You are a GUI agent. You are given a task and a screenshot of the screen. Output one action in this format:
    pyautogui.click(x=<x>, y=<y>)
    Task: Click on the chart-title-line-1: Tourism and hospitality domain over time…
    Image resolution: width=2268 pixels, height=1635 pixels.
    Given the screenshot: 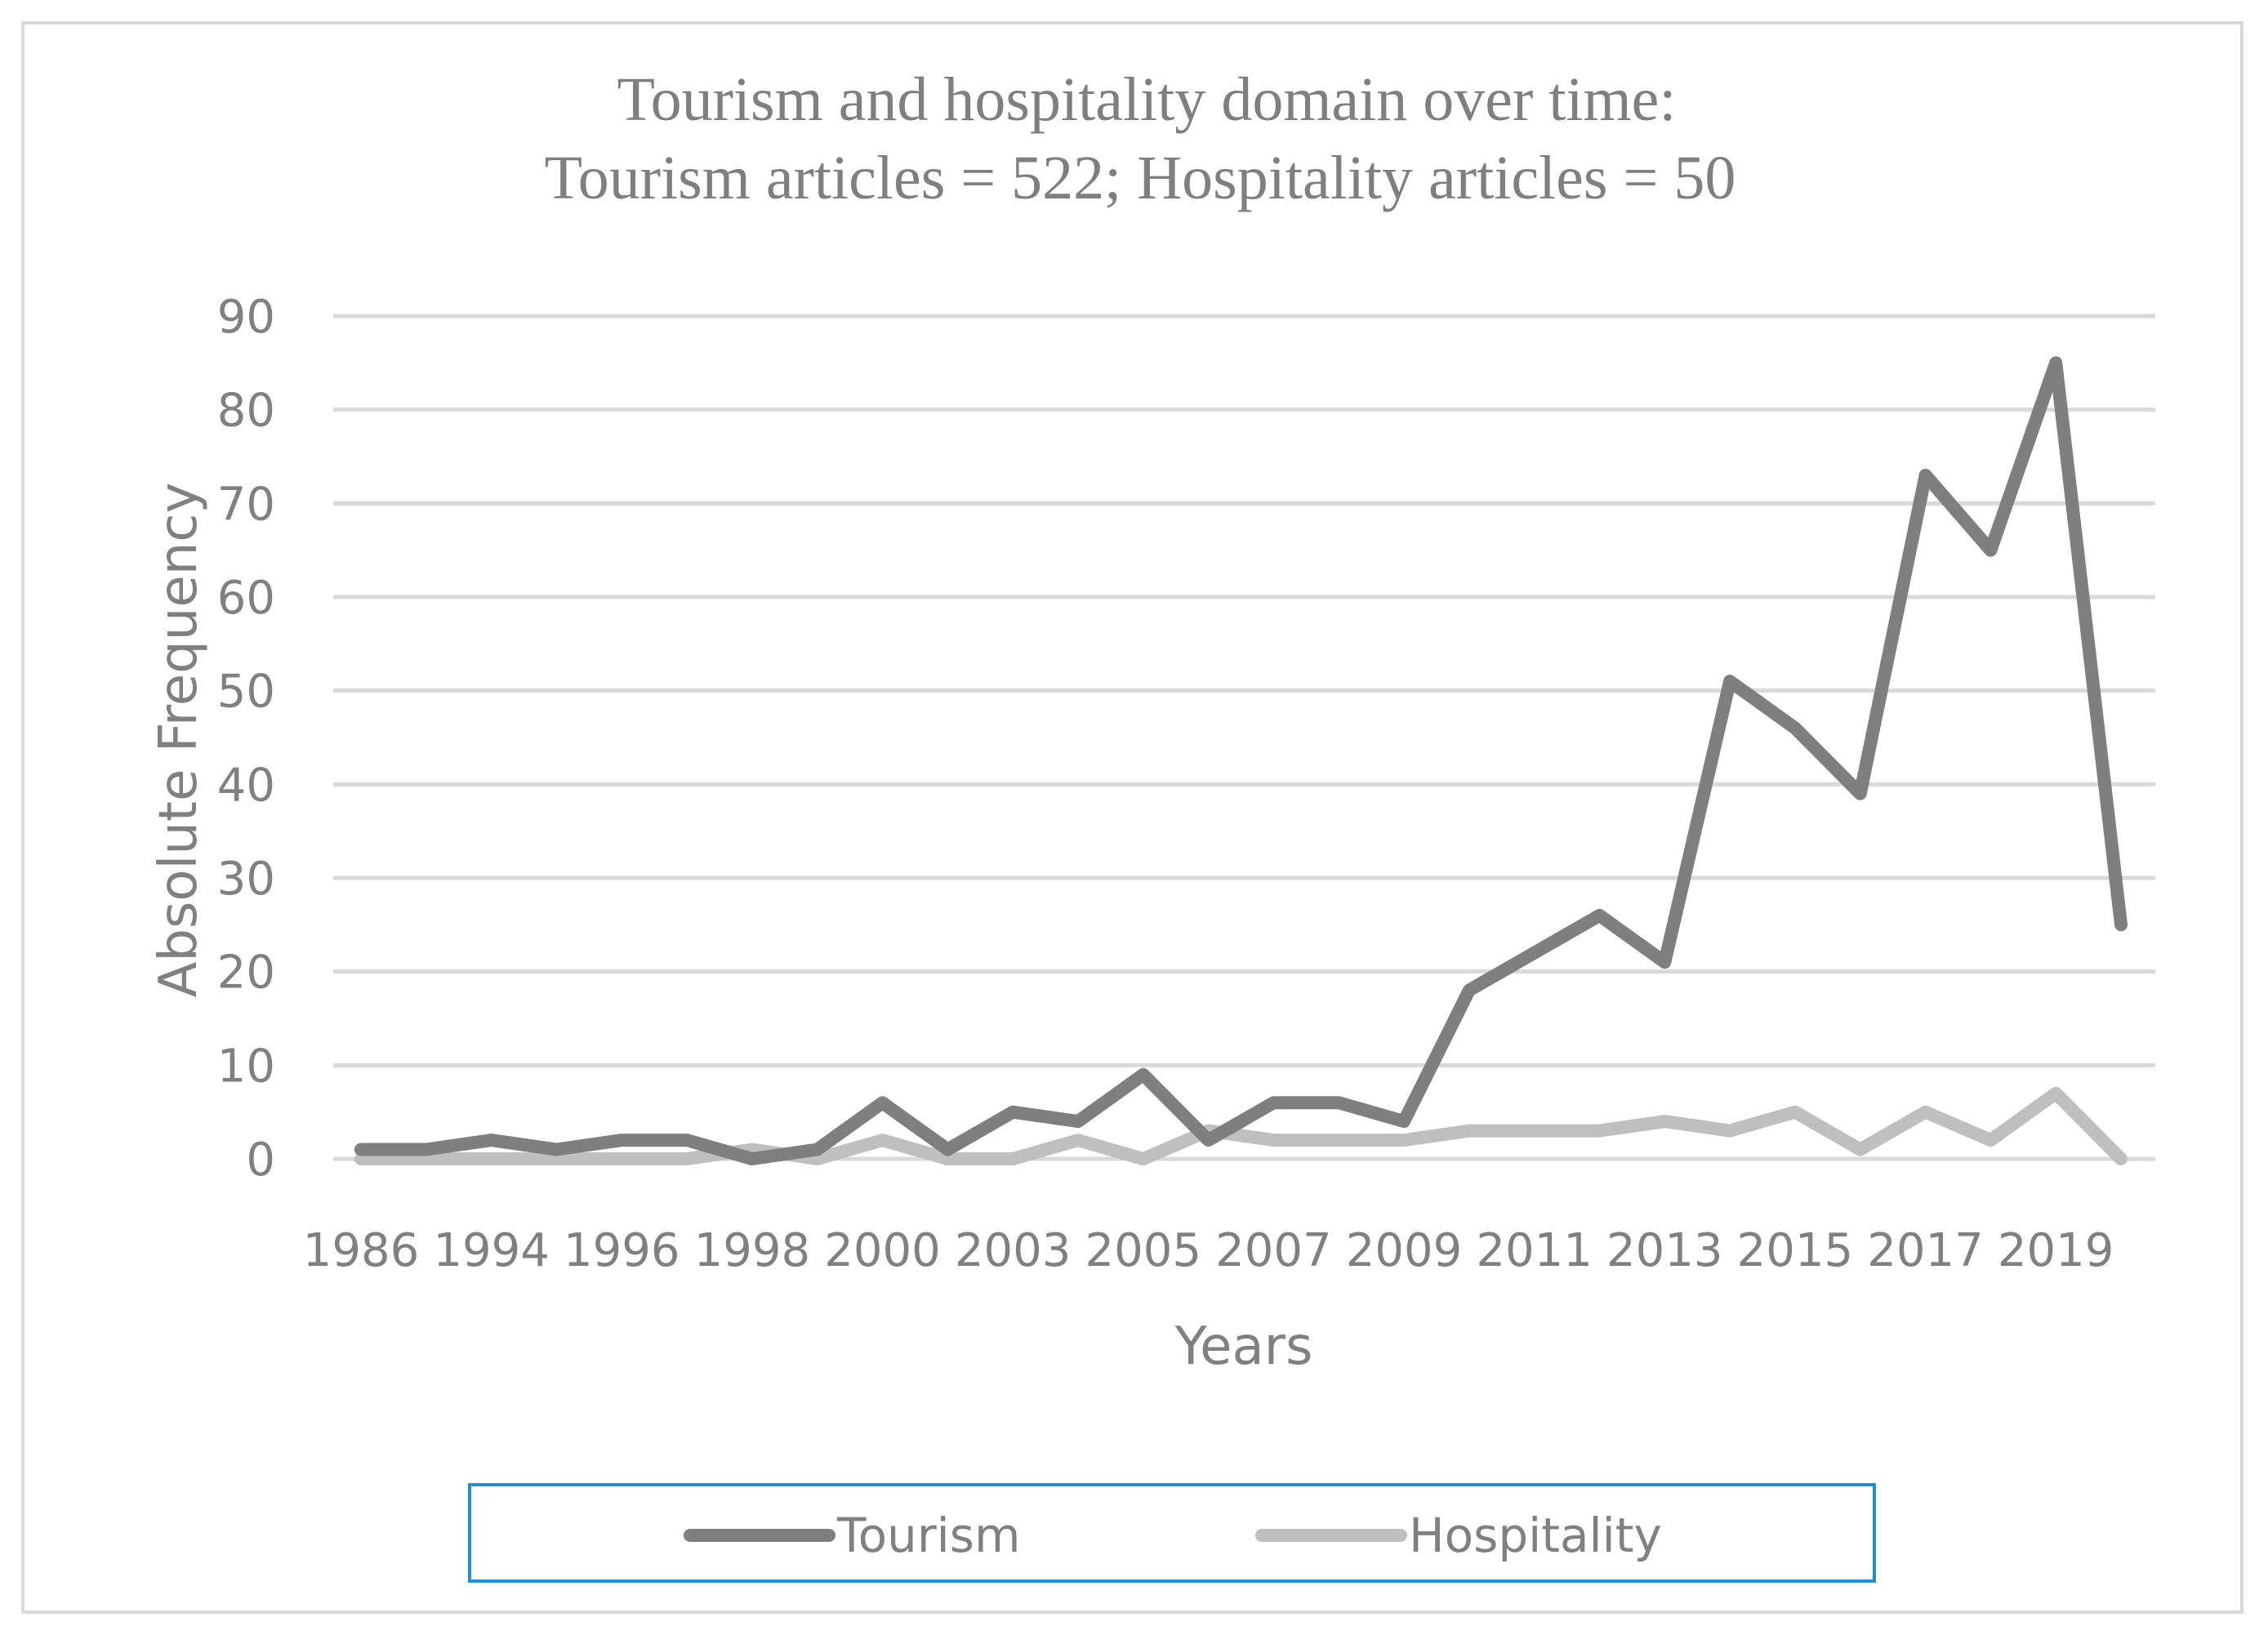 What is the action you would take?
    pyautogui.click(x=1146, y=100)
    